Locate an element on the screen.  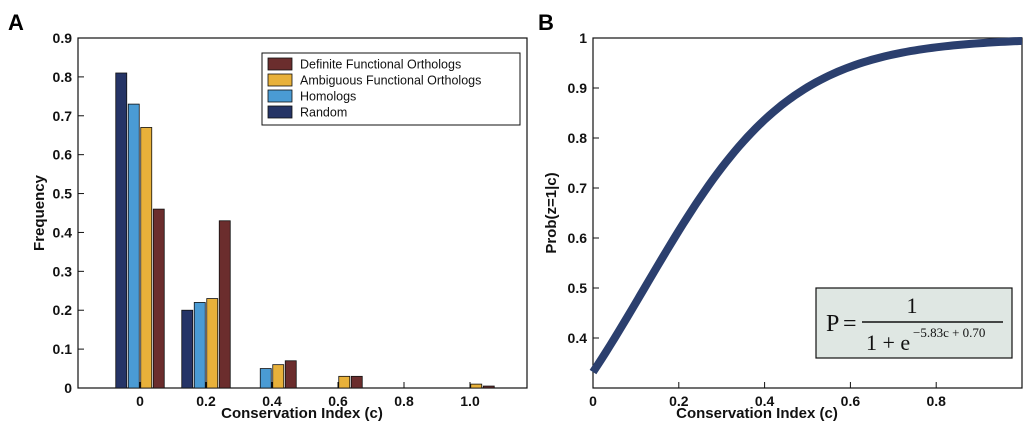
formula-box: P = 1 1 + e −5.83c + 0.70 is located at coordinates (914, 323).